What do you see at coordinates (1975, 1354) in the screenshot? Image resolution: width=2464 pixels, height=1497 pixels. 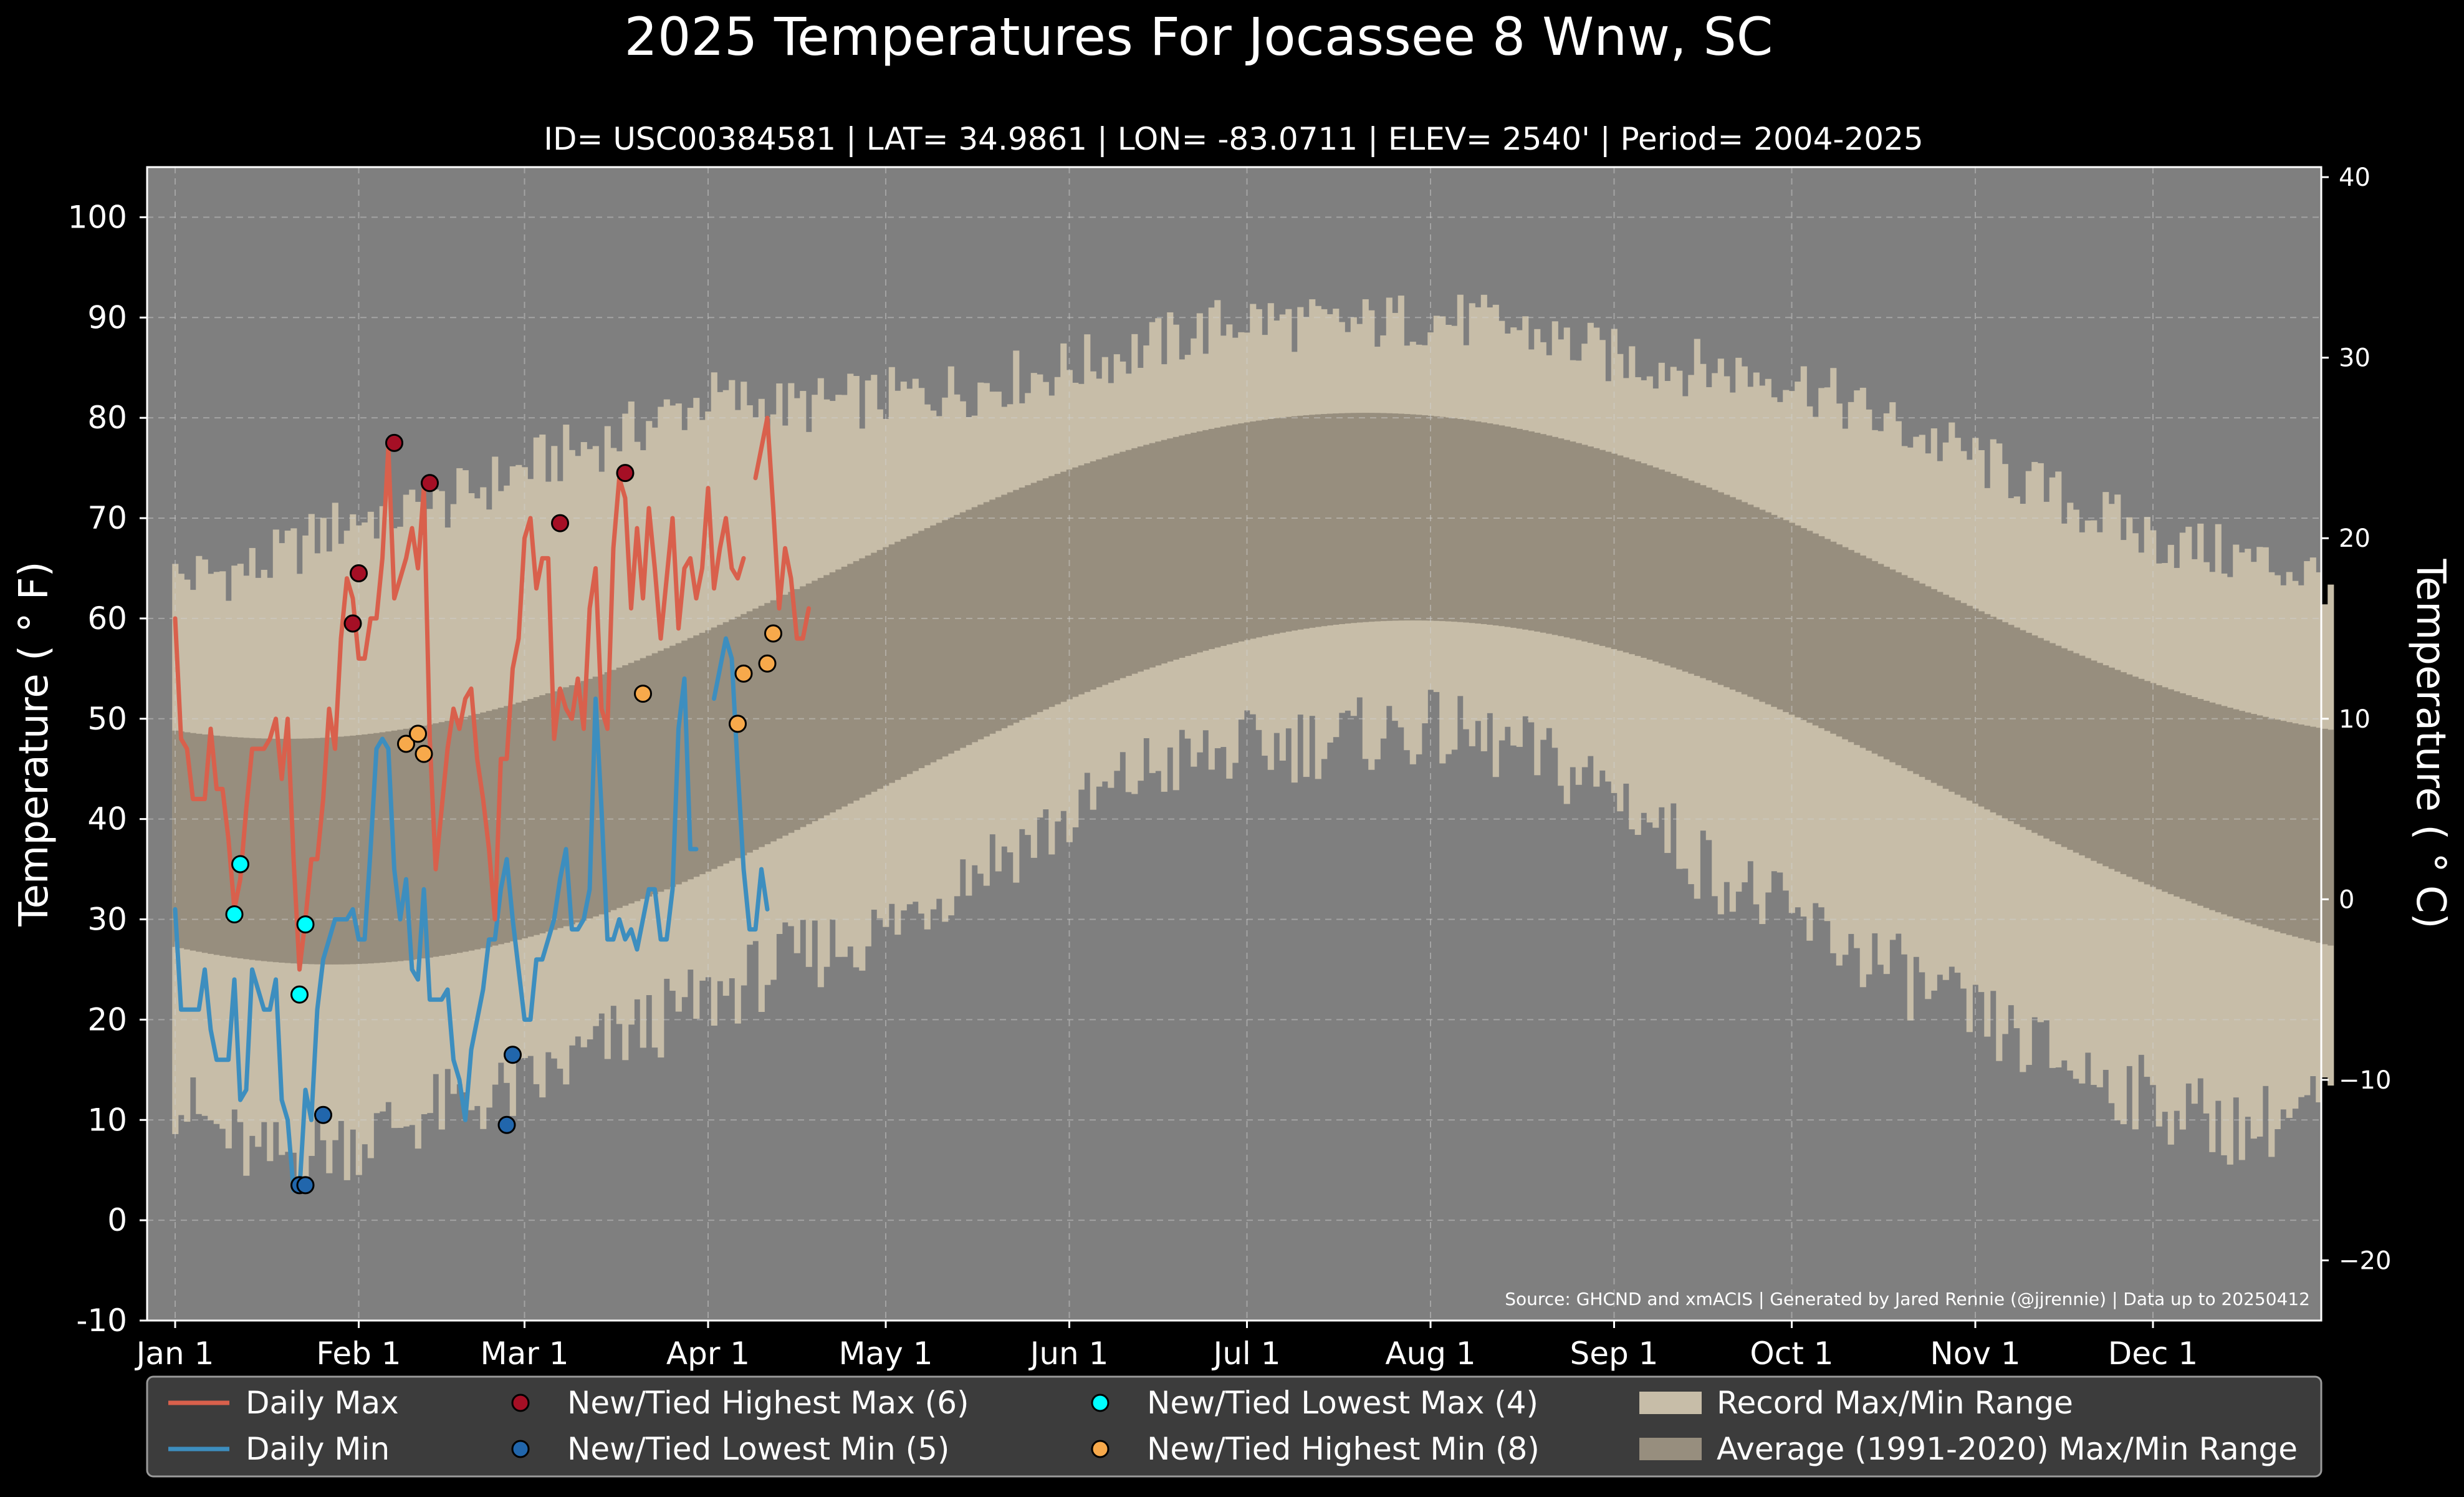 I see `x-tick-label: Nov 1` at bounding box center [1975, 1354].